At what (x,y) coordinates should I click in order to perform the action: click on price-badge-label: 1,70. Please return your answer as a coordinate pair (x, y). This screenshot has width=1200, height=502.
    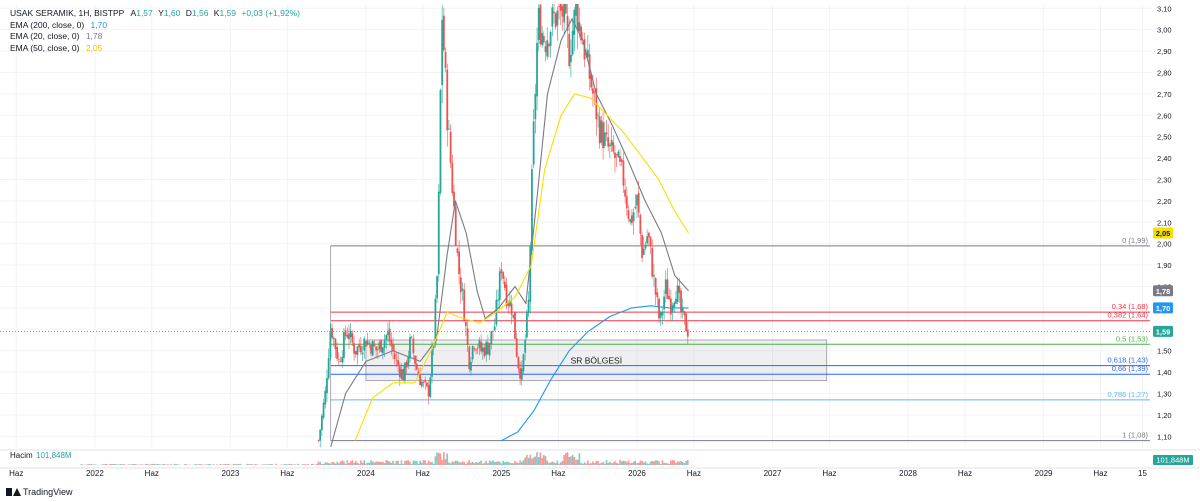
    Looking at the image, I should click on (1163, 308).